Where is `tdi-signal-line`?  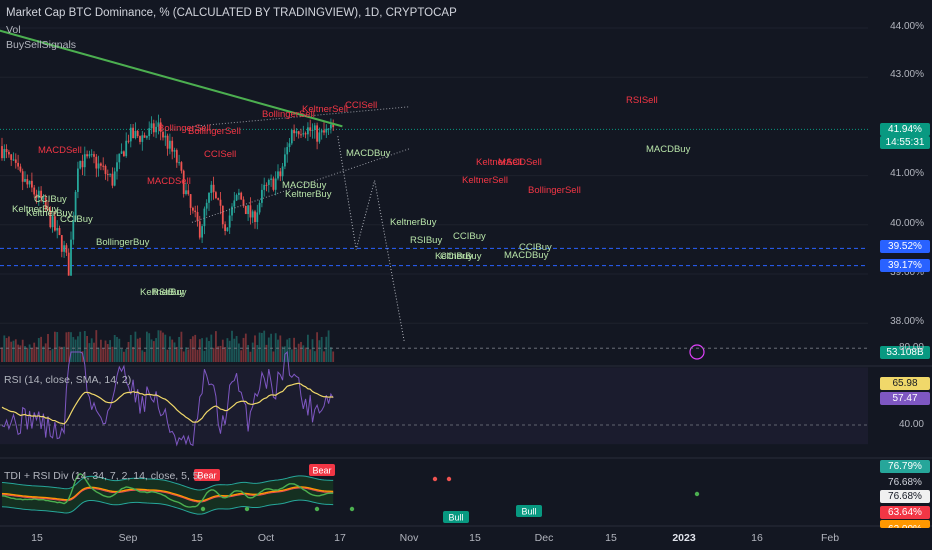
tdi-signal-line is located at coordinates (167, 495).